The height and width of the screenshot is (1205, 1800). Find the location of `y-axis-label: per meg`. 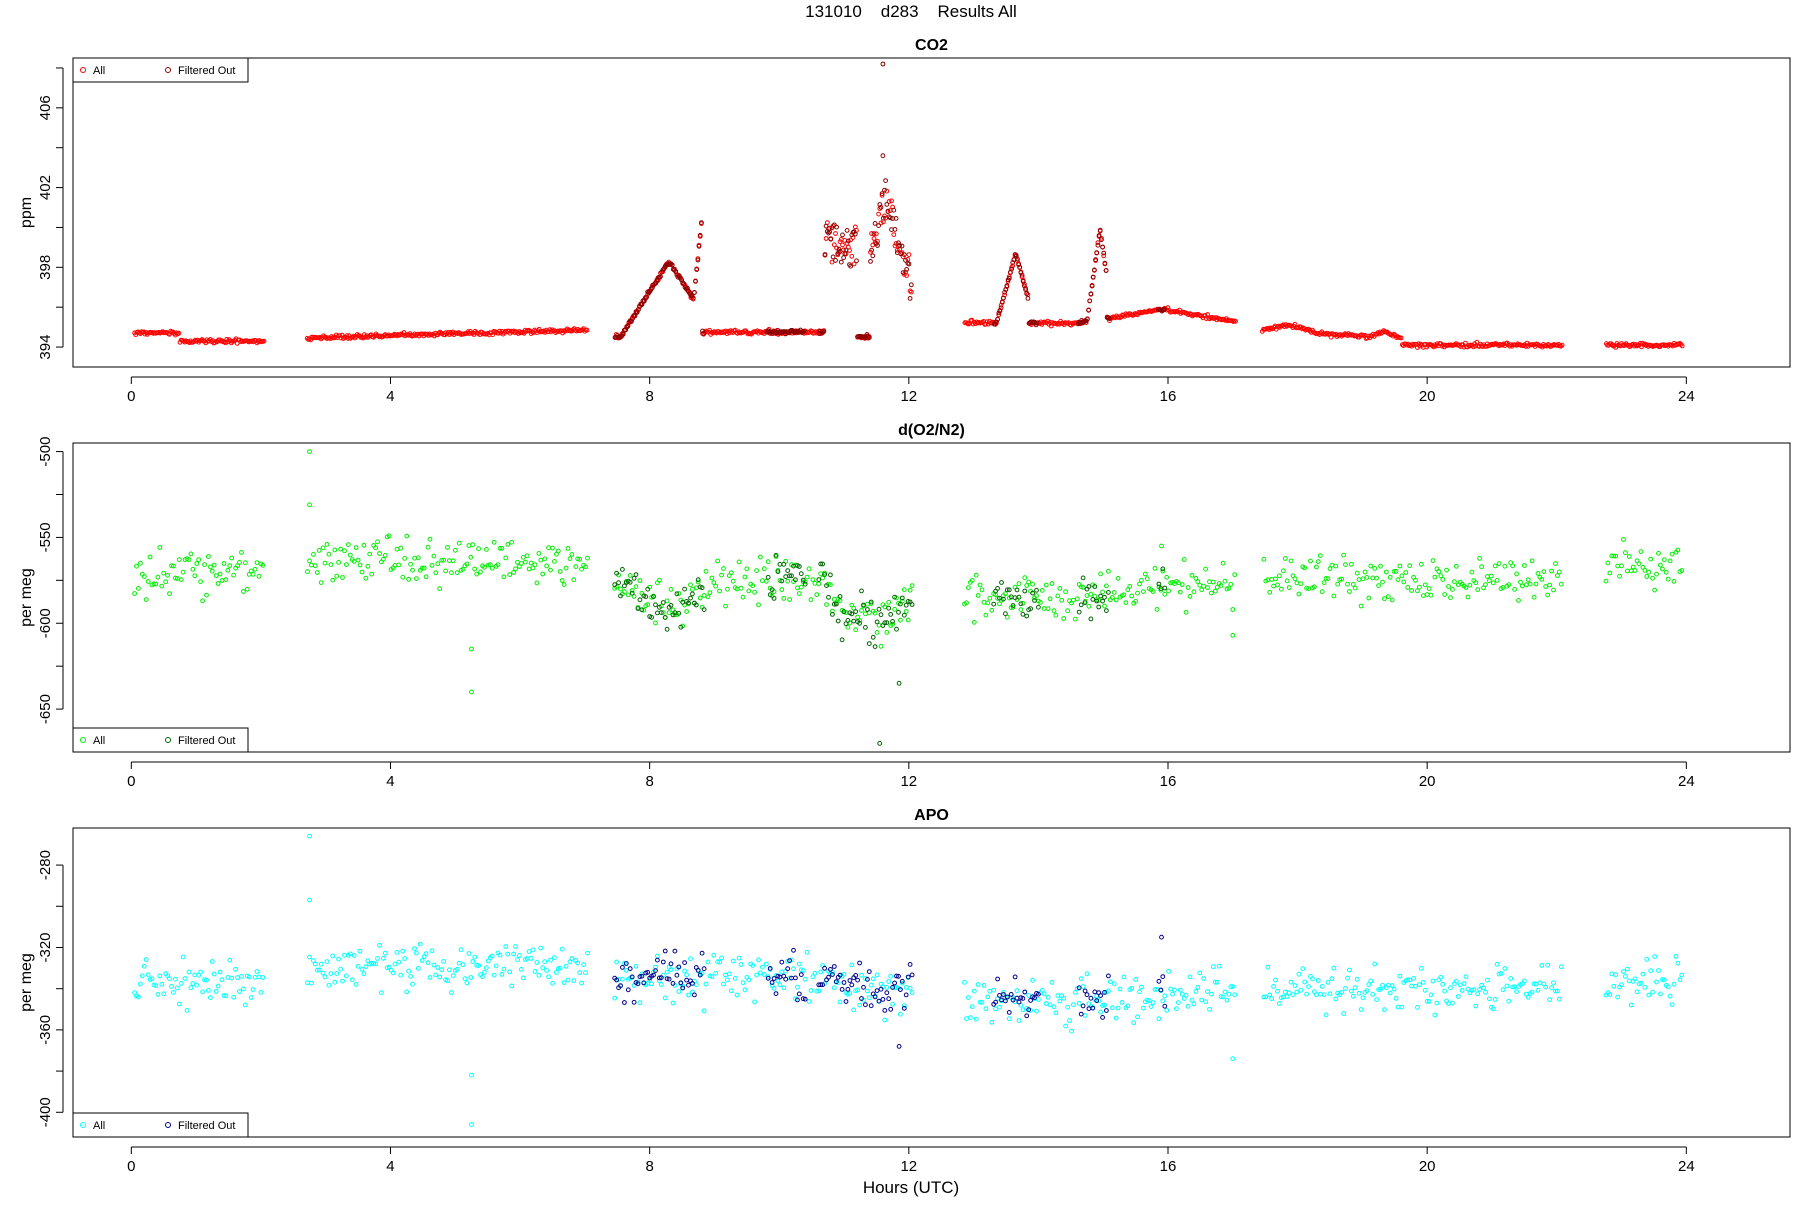

y-axis-label: per meg is located at coordinates (26, 597).